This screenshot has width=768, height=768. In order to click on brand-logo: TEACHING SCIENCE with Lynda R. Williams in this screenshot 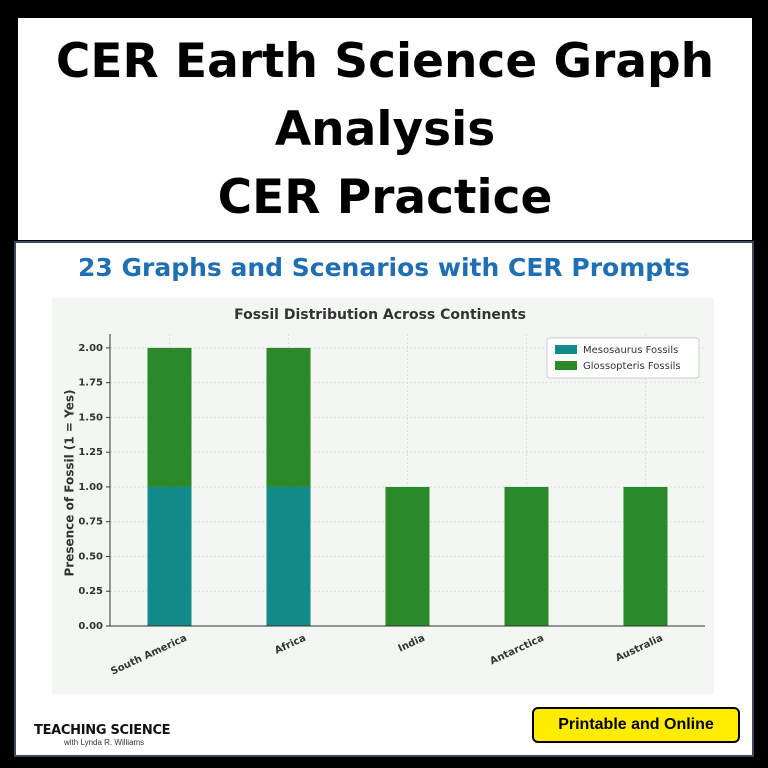, I will do `click(102, 735)`.